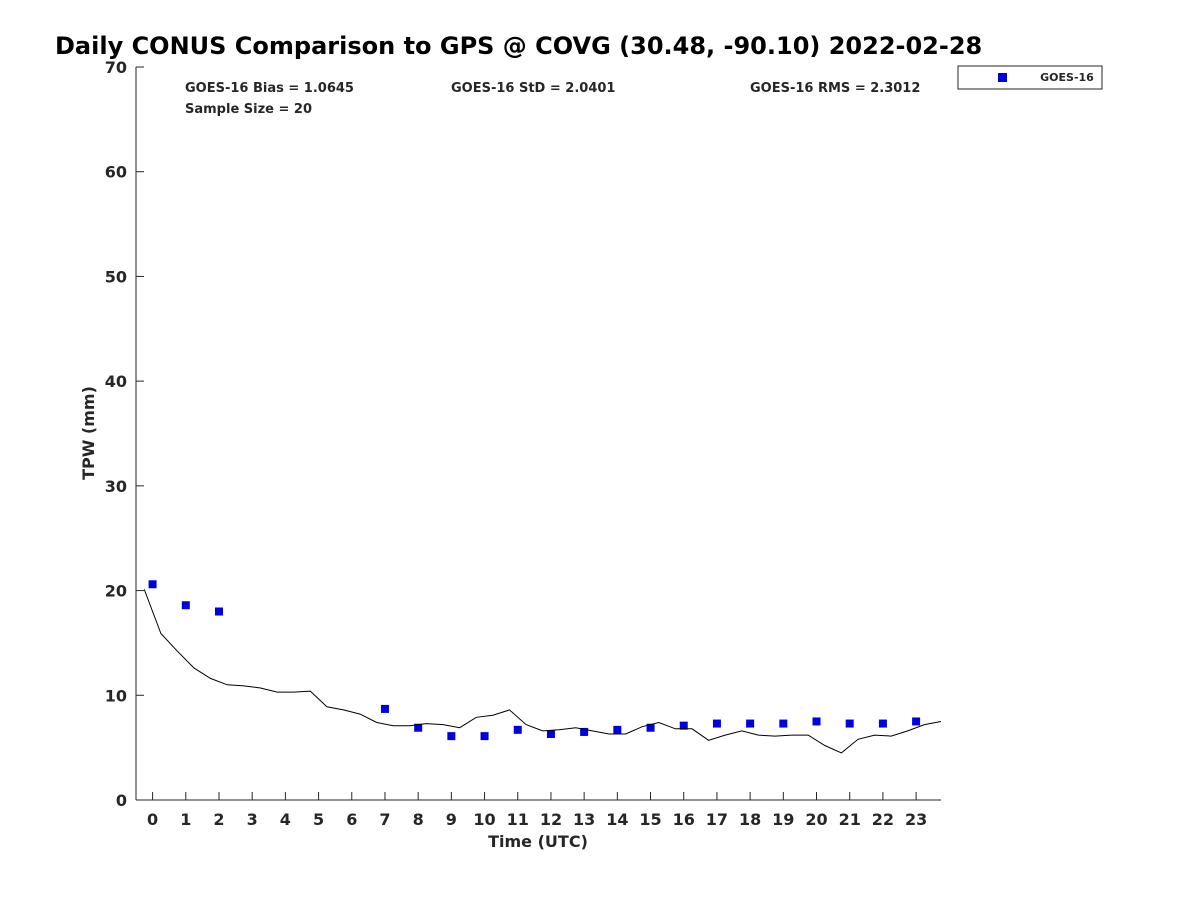 The width and height of the screenshot is (1200, 900). I want to click on series-layer, so click(542, 667).